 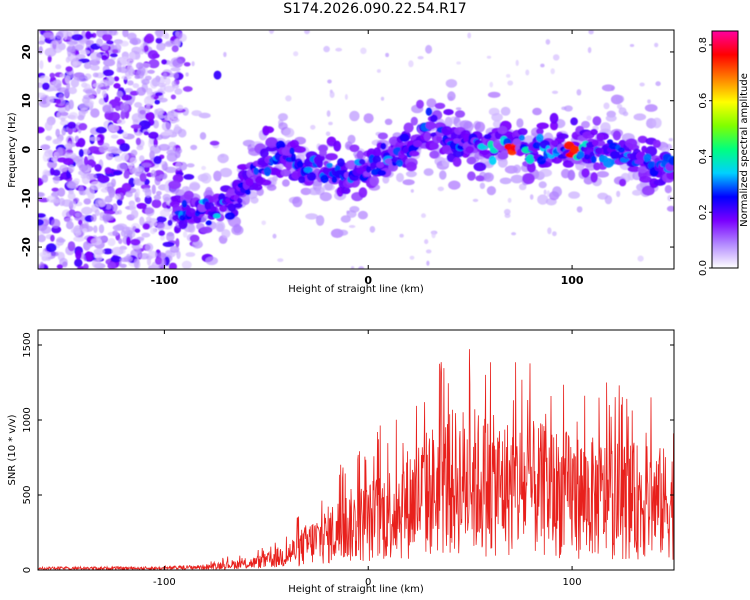 I want to click on spectrogram-x-axis-label: Height of straight line (km), so click(x=356, y=289).